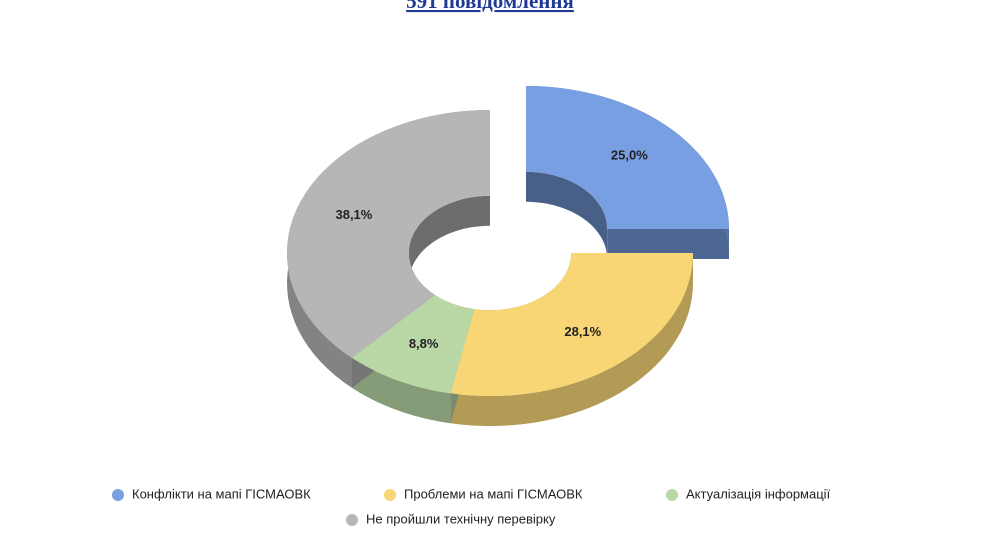 This screenshot has width=1000, height=550. What do you see at coordinates (493, 493) in the screenshot?
I see `legend-label: Проблеми на мапі ГІСМАОВК` at bounding box center [493, 493].